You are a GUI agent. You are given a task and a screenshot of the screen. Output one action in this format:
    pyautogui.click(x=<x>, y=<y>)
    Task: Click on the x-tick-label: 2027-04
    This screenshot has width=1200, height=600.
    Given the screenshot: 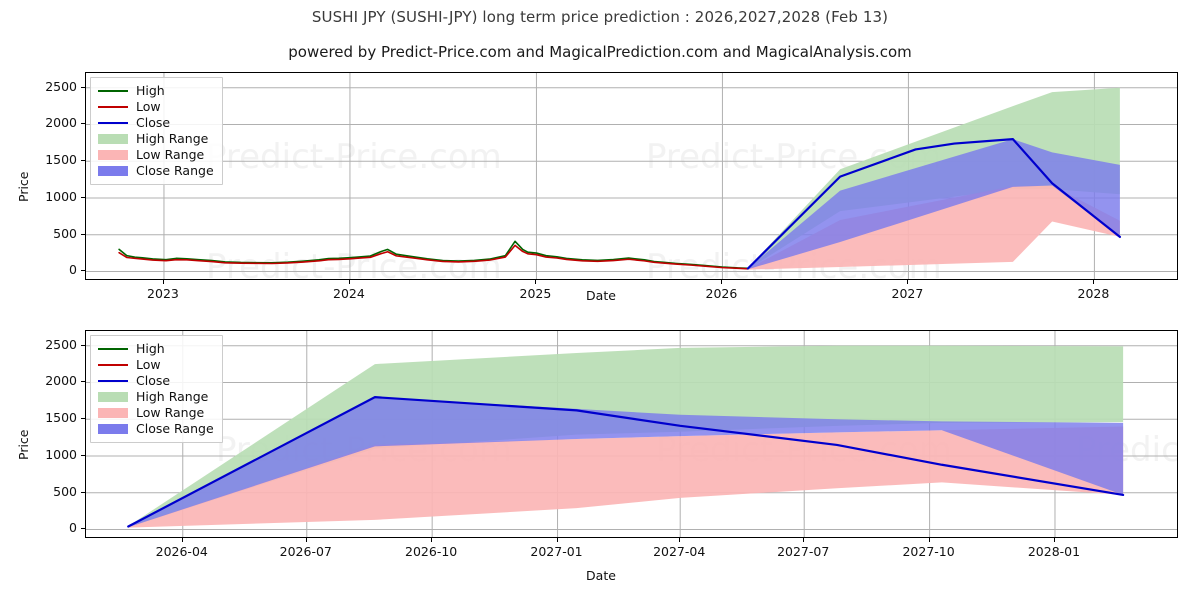 What is the action you would take?
    pyautogui.click(x=679, y=551)
    